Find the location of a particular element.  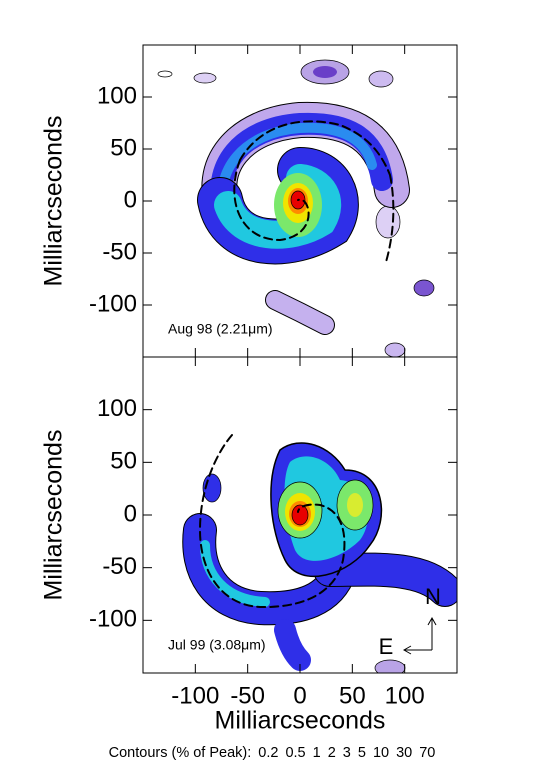

x-tick-label: 50 is located at coordinates (352, 695).